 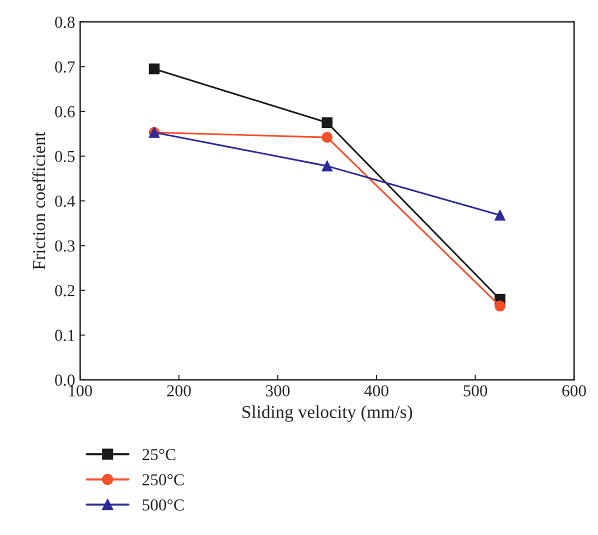 What do you see at coordinates (65, 201) in the screenshot?
I see `y-tick-label: 0.4` at bounding box center [65, 201].